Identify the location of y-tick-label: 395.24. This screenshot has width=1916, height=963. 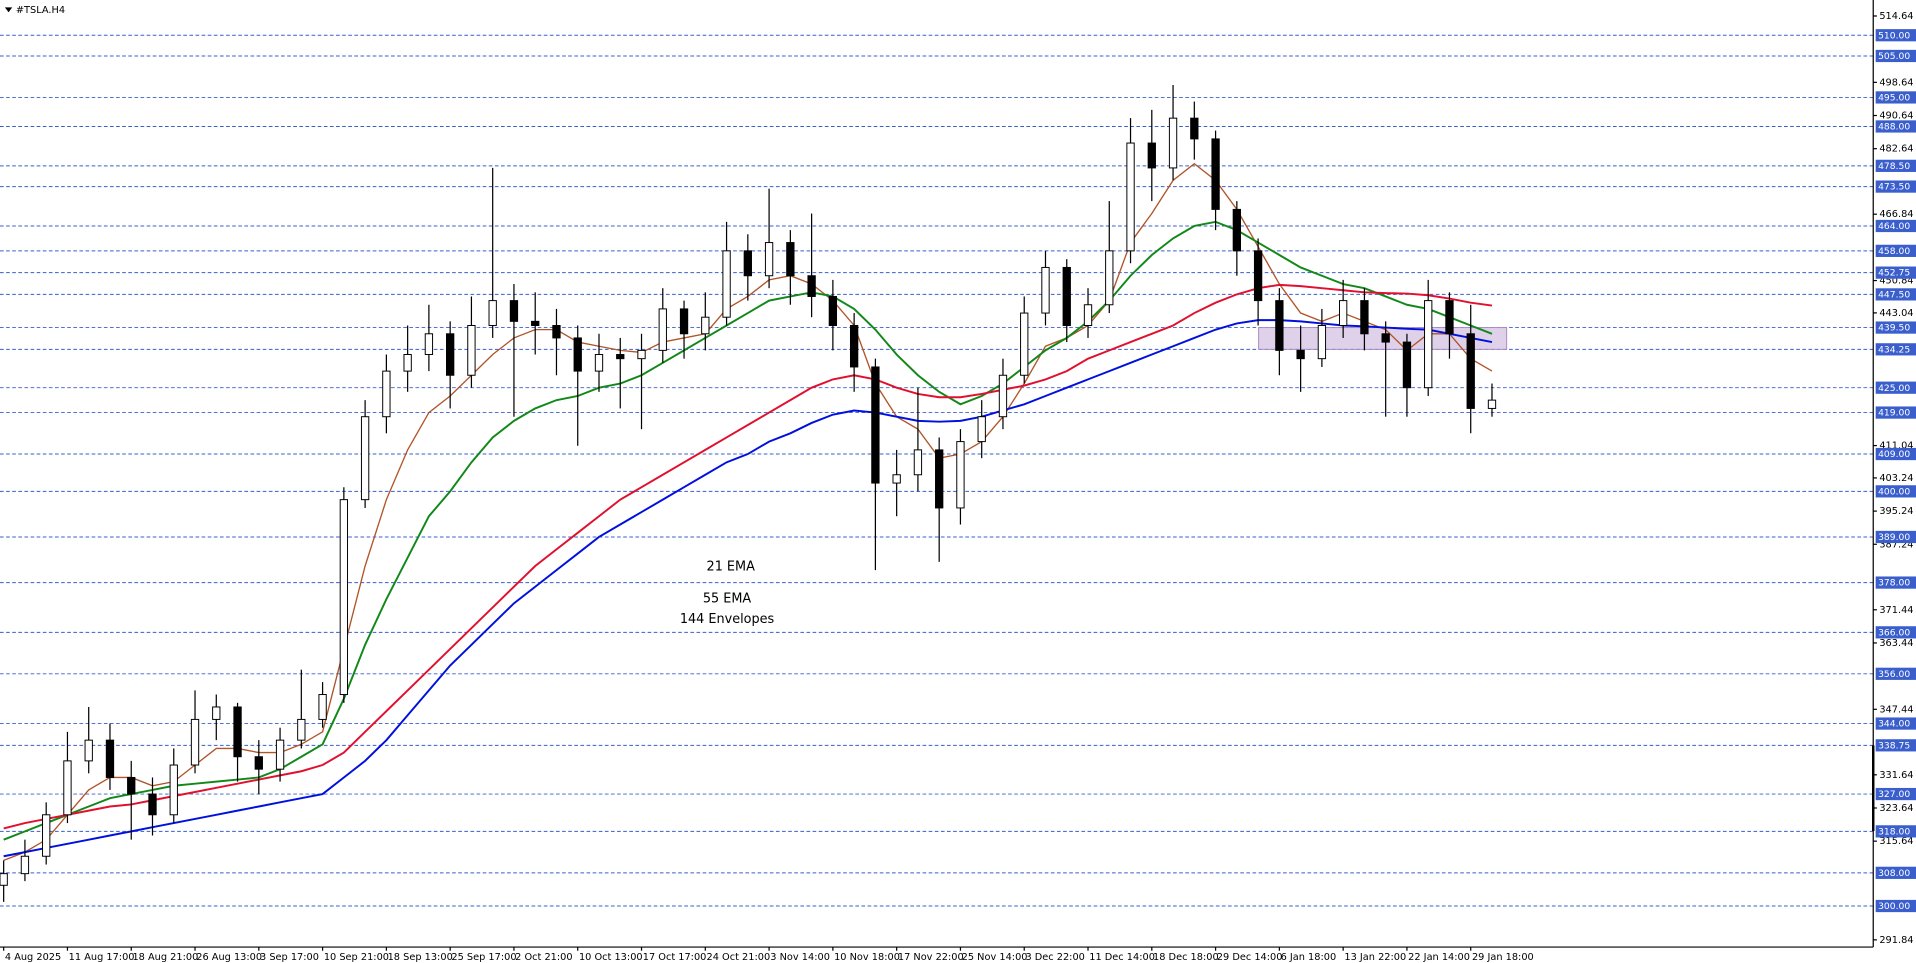
(1896, 511).